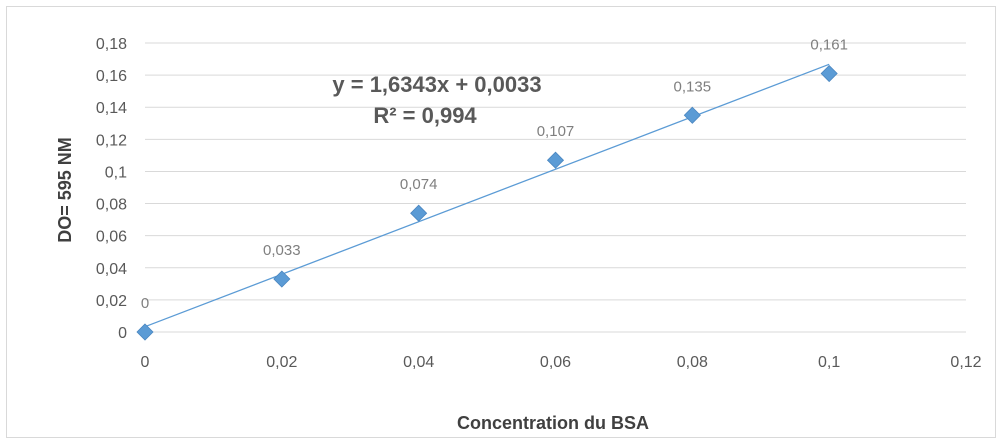  I want to click on r-squared-label: R² = 0,994, so click(425, 115).